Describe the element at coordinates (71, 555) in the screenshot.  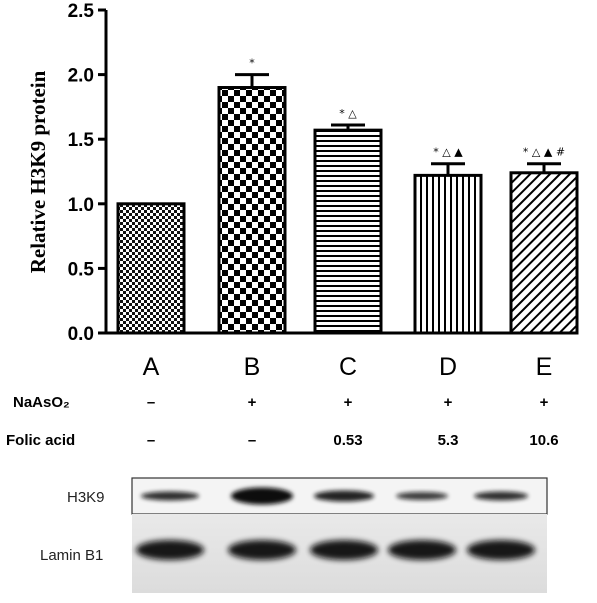
I see `blot-row-label: Lamin B1` at that location.